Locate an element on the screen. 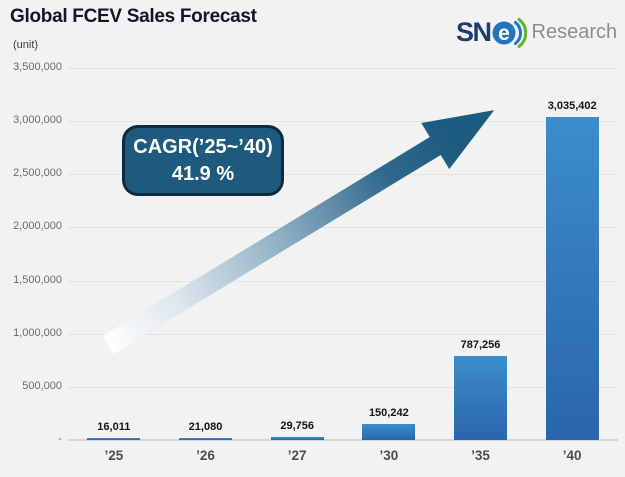 The height and width of the screenshot is (477, 625). x-axis-tick-label: ’30 is located at coordinates (389, 455).